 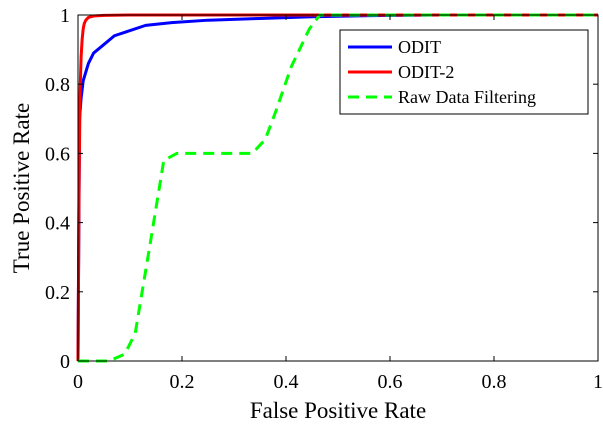 What do you see at coordinates (494, 382) in the screenshot?
I see `x-tick-label: 0.8` at bounding box center [494, 382].